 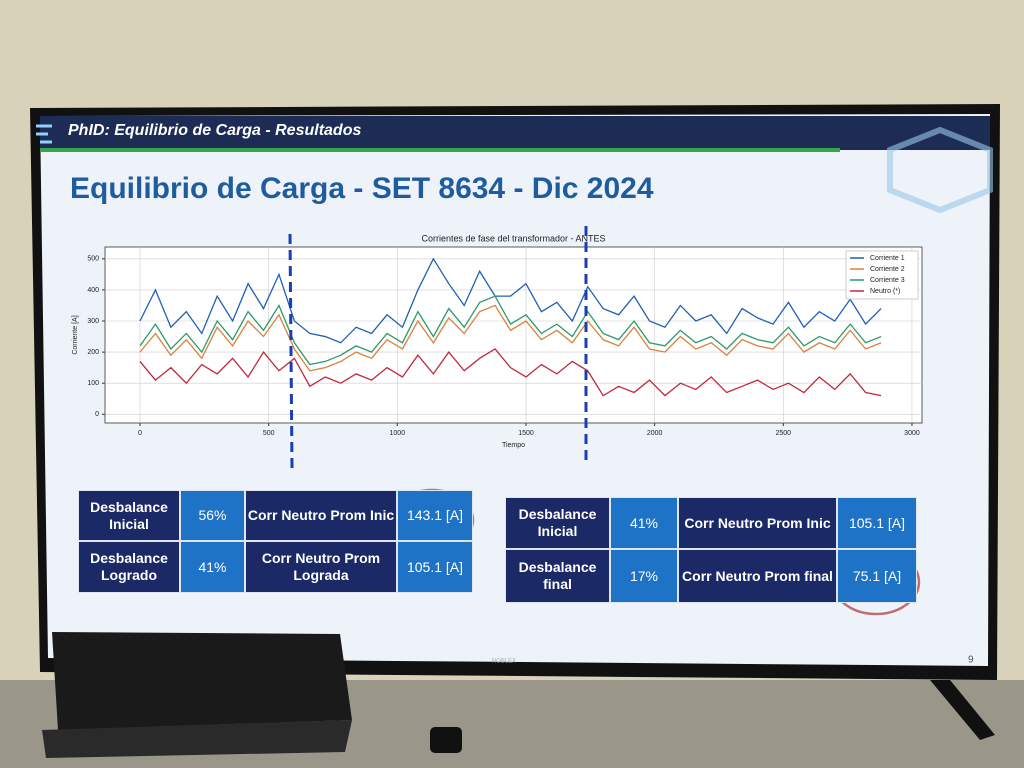 I want to click on table-label: Corr Neutro Prom final, so click(x=757, y=576).